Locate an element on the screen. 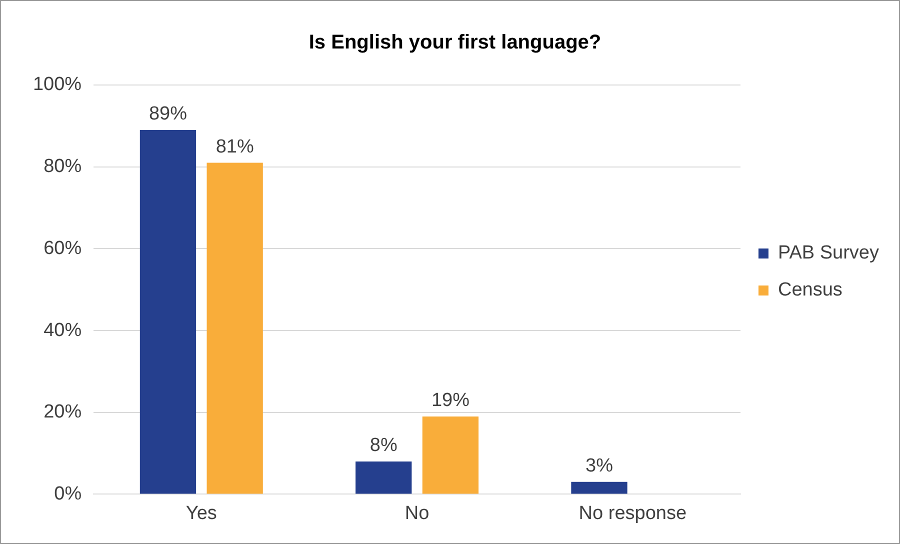  x-tick-label: Yes is located at coordinates (201, 513).